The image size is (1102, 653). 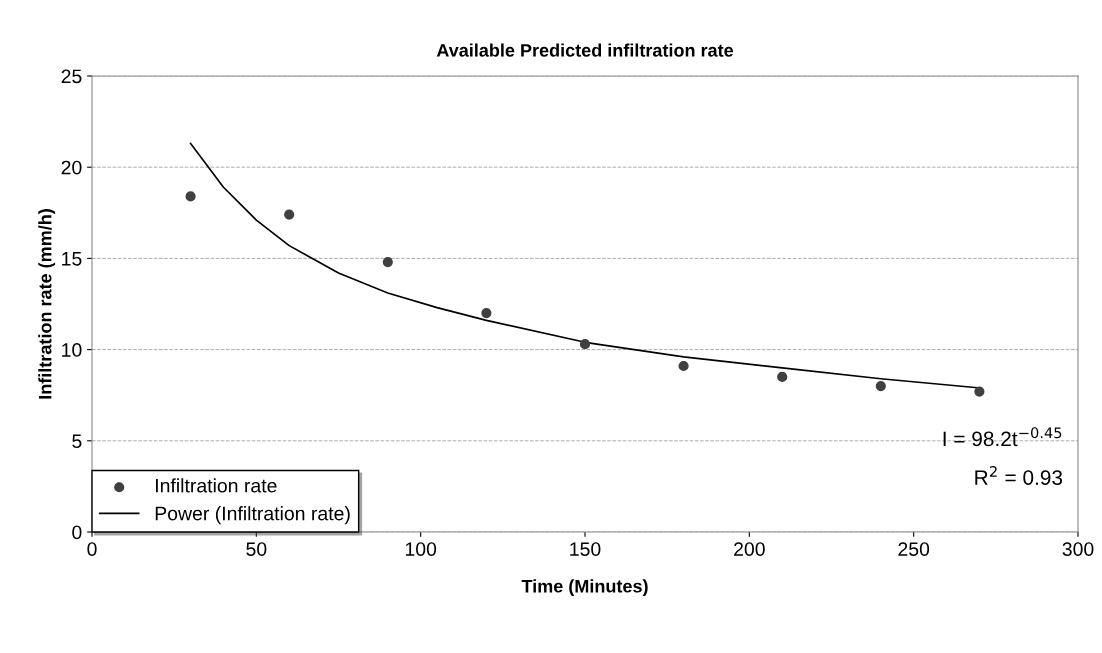 What do you see at coordinates (914, 549) in the screenshot?
I see `x-tick-label: 250` at bounding box center [914, 549].